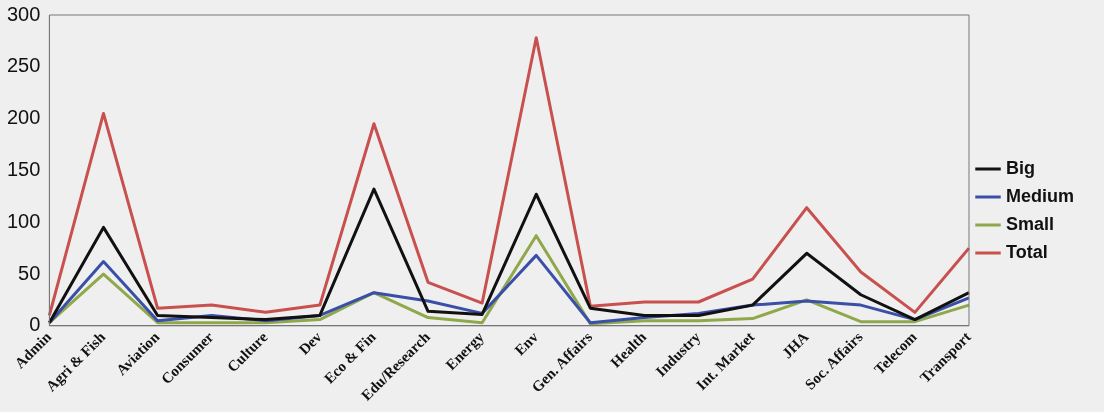  I want to click on y-tick-label: 0, so click(35, 324).